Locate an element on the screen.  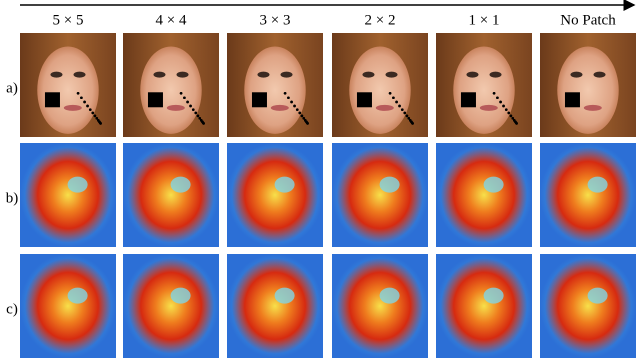
row-label: a) is located at coordinates (12, 88).